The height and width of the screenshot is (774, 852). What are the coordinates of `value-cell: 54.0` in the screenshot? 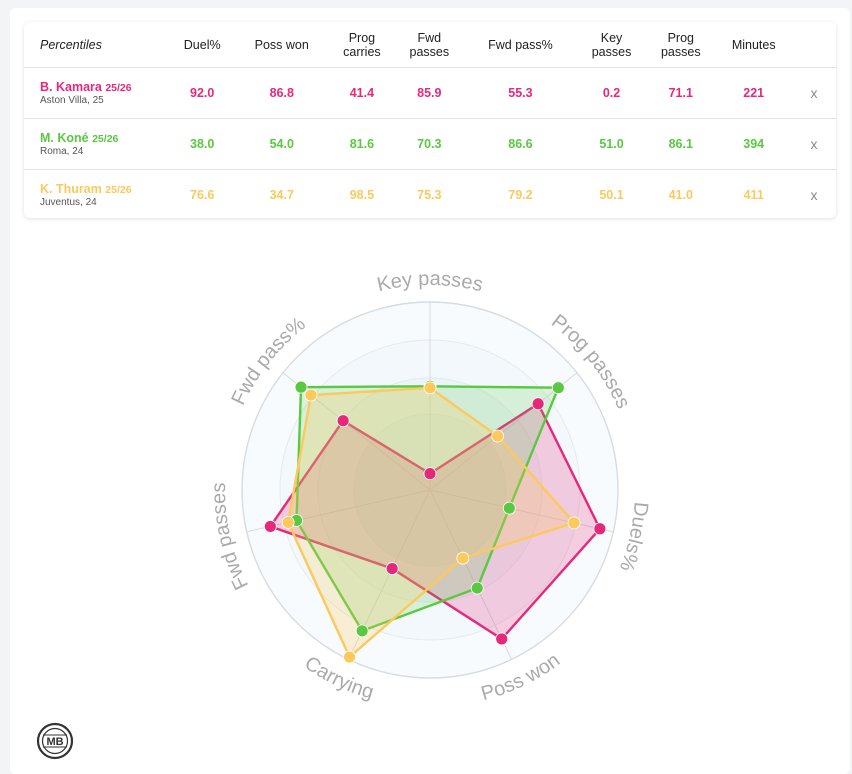 It's located at (282, 144).